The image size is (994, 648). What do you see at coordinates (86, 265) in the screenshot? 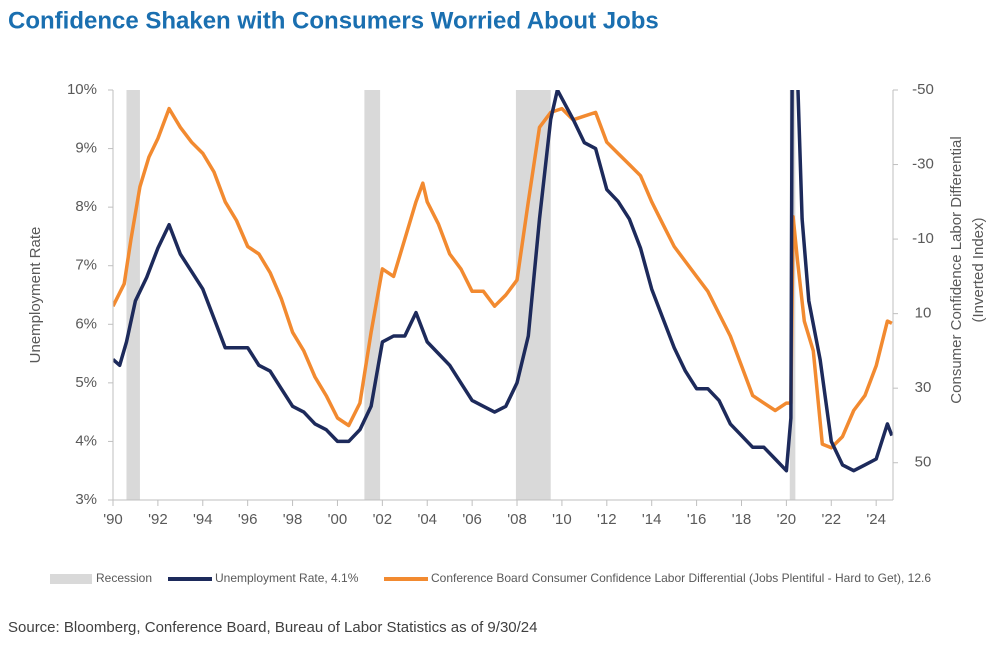
I see `y-tick-label: 7%` at bounding box center [86, 265].